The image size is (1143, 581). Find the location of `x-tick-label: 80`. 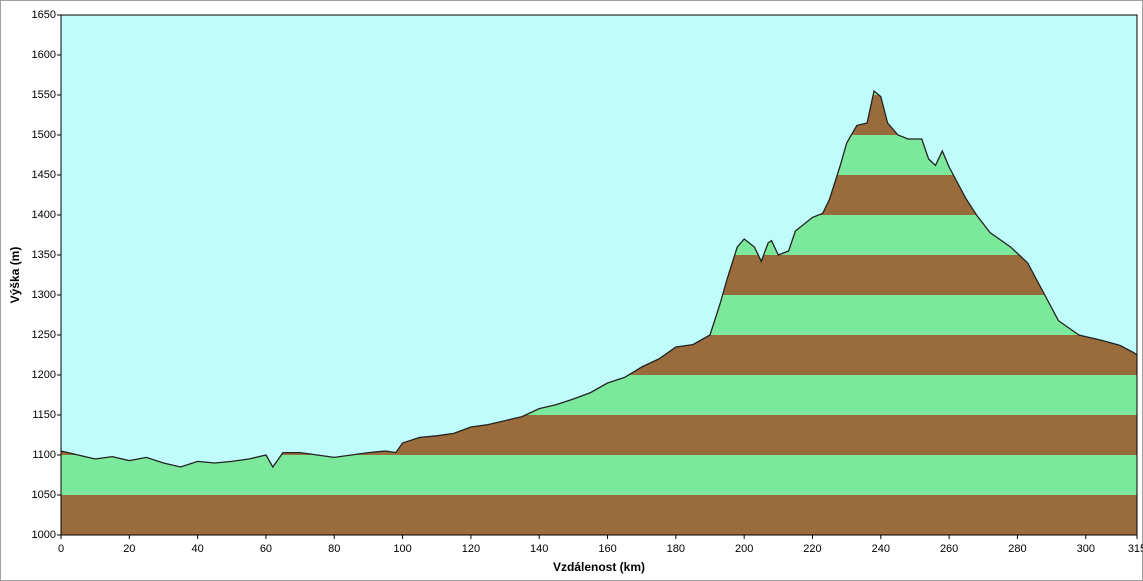

x-tick-label: 80 is located at coordinates (334, 549).